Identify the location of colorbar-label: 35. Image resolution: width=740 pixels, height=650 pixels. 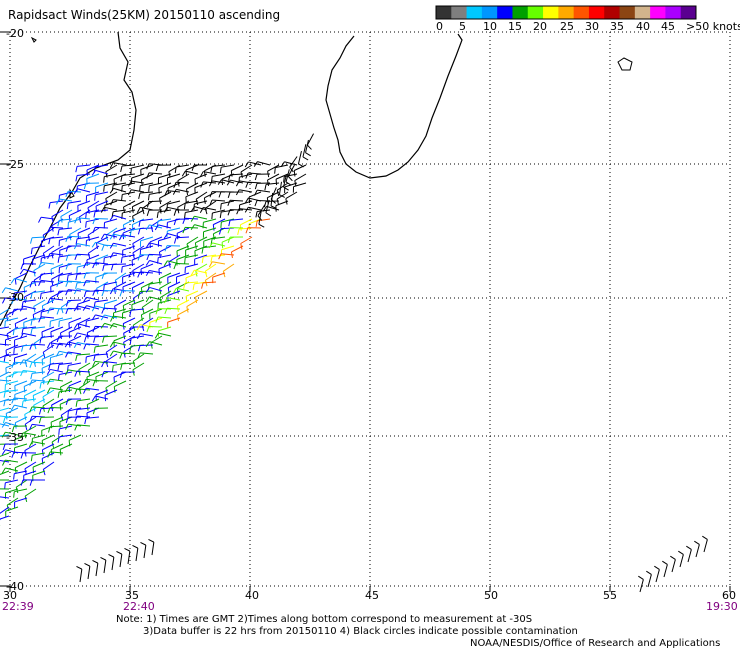
(617, 26).